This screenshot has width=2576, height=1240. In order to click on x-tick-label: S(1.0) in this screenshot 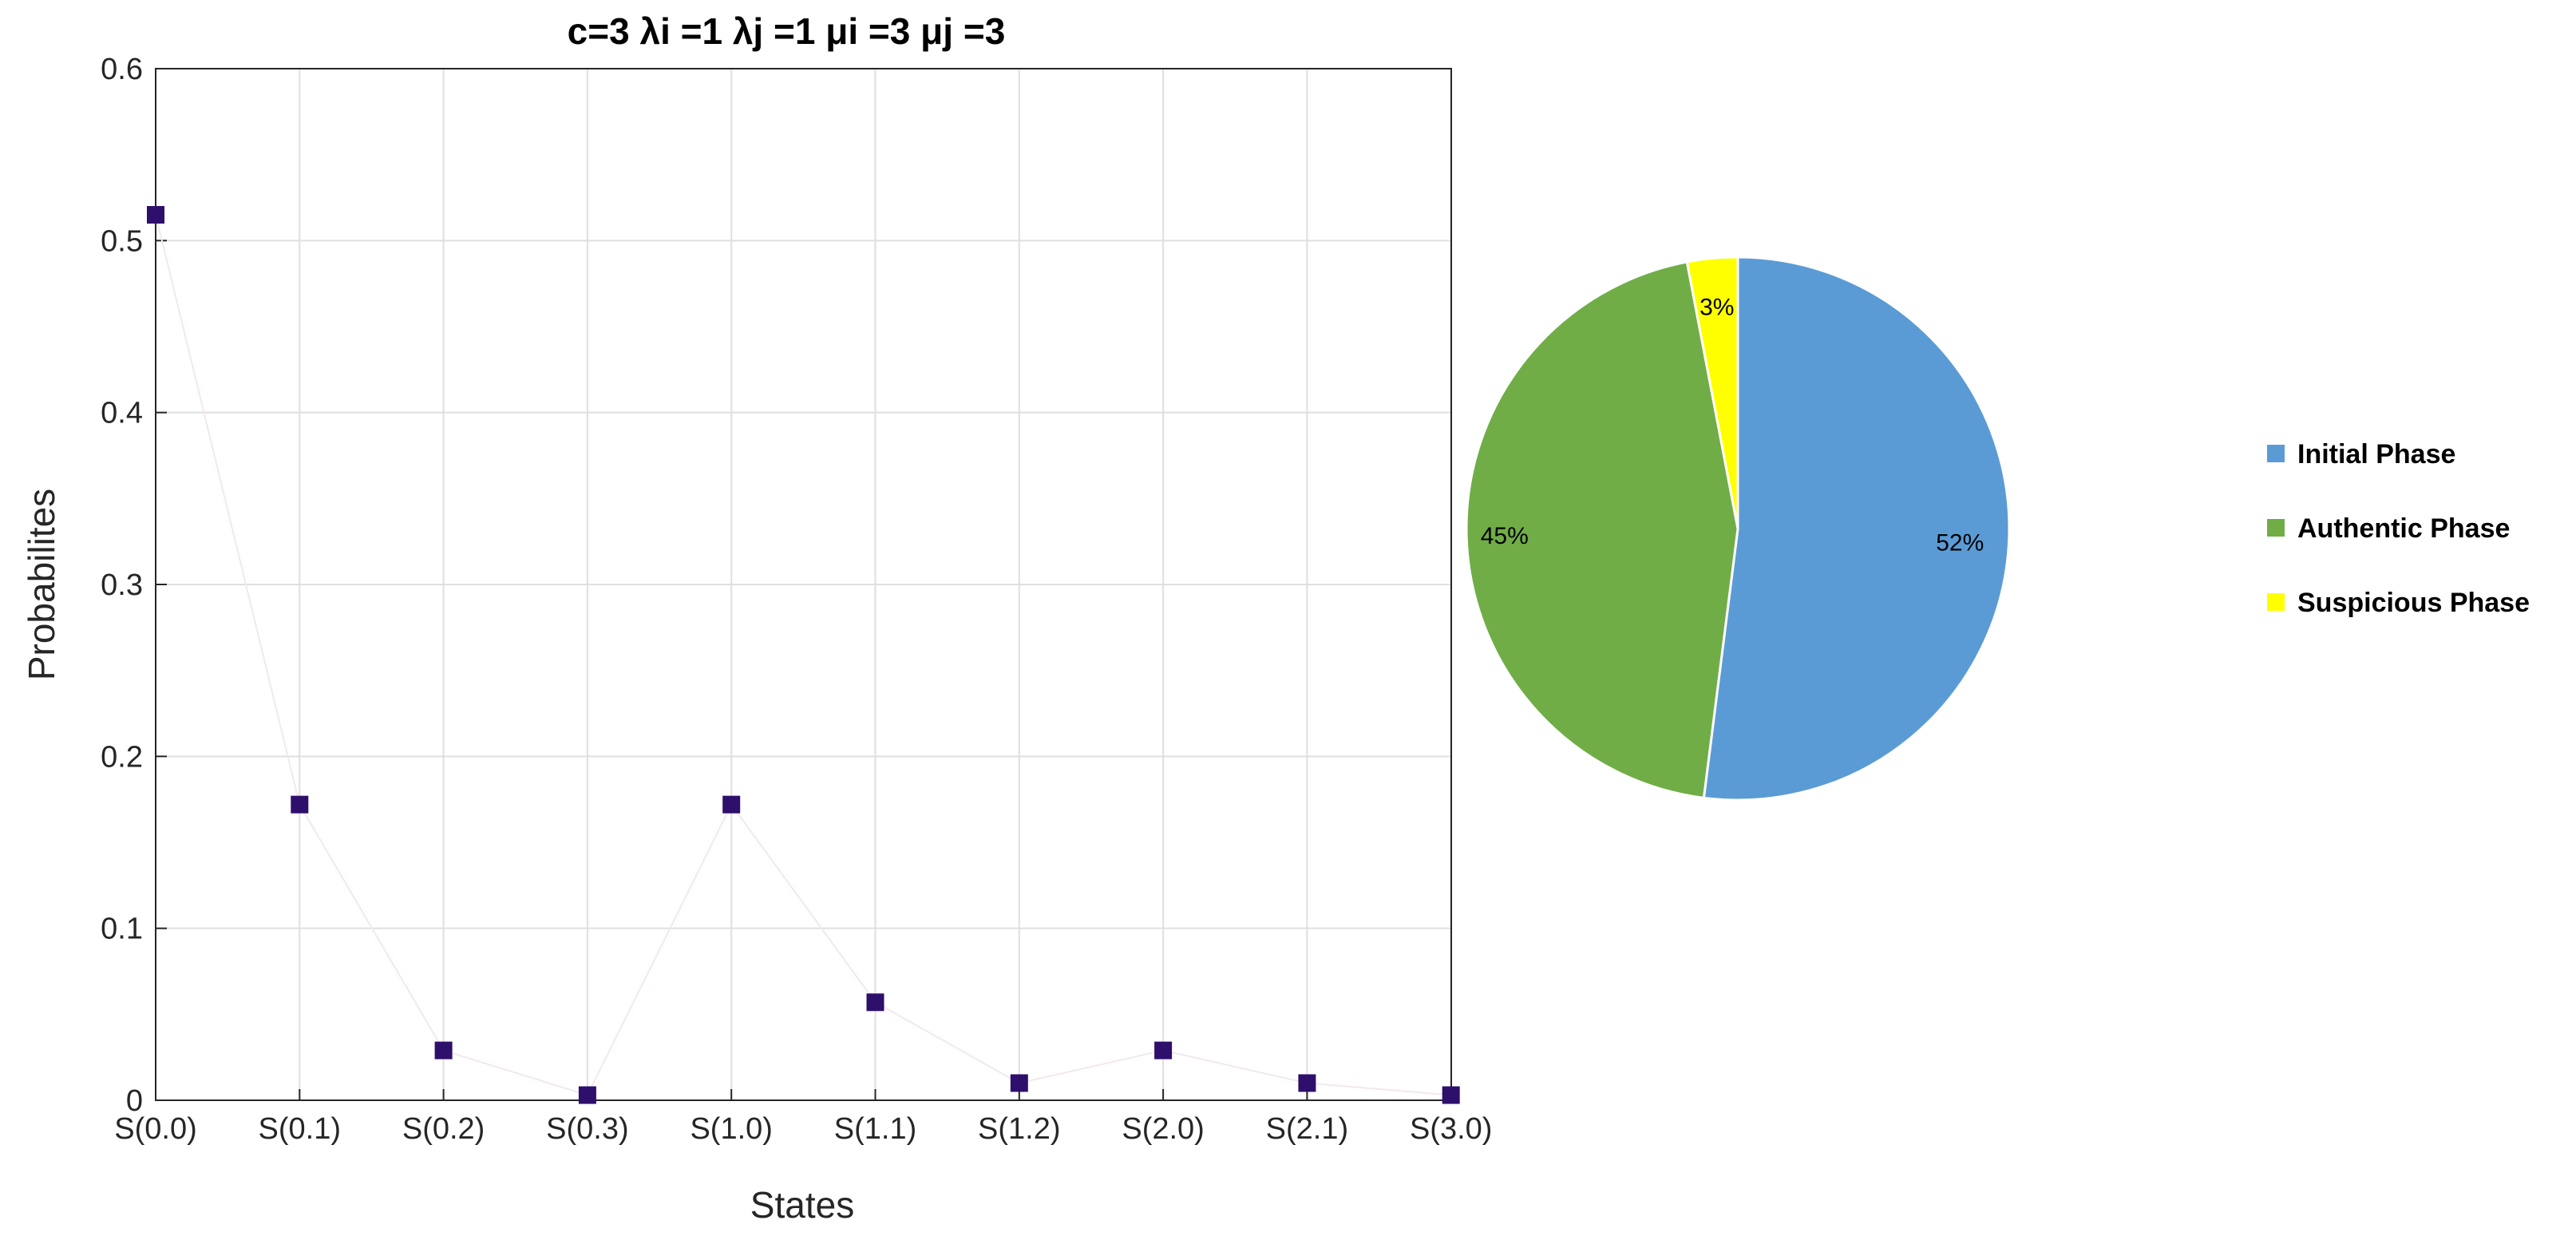, I will do `click(731, 1129)`.